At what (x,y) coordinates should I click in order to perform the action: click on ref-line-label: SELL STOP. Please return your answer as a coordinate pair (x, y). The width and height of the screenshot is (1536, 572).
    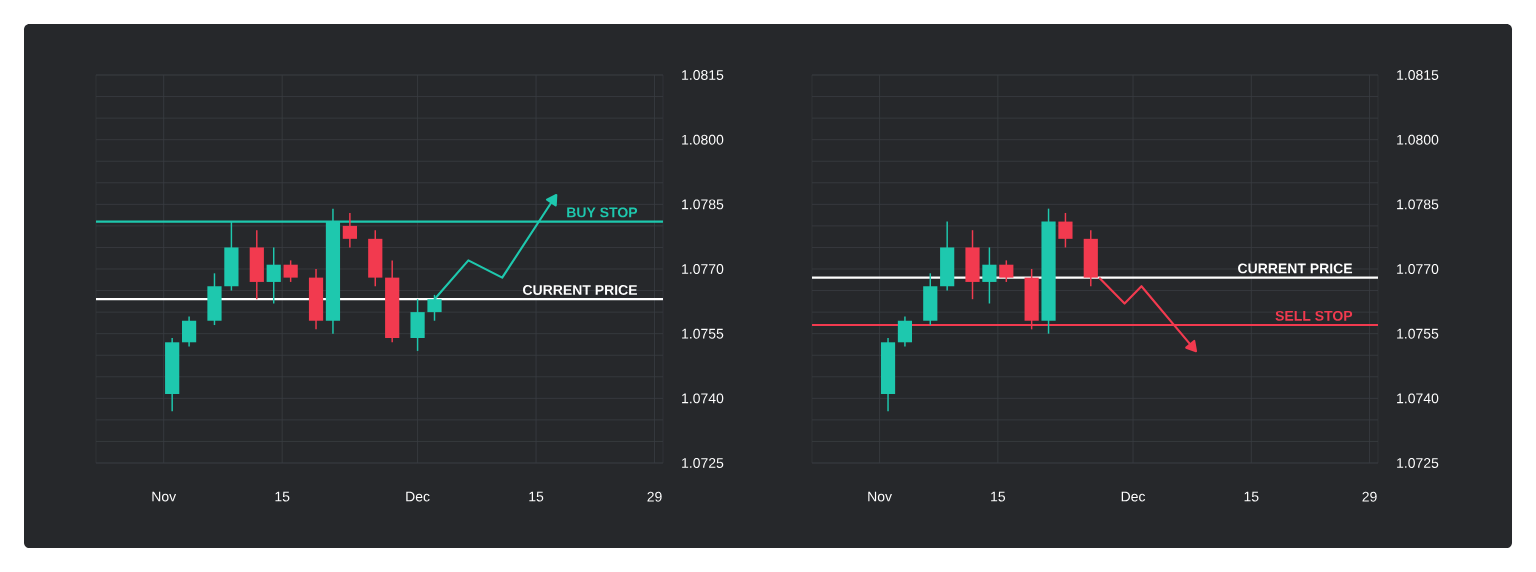
    Looking at the image, I should click on (1314, 315).